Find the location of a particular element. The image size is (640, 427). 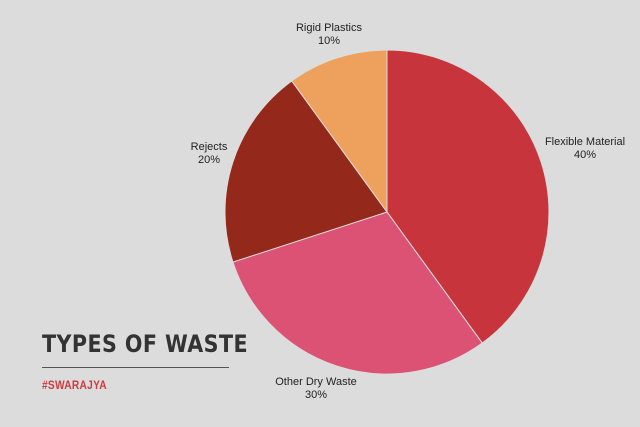

slice-label-other-dry-waste: Other Dry Waste 30% is located at coordinates (316, 389).